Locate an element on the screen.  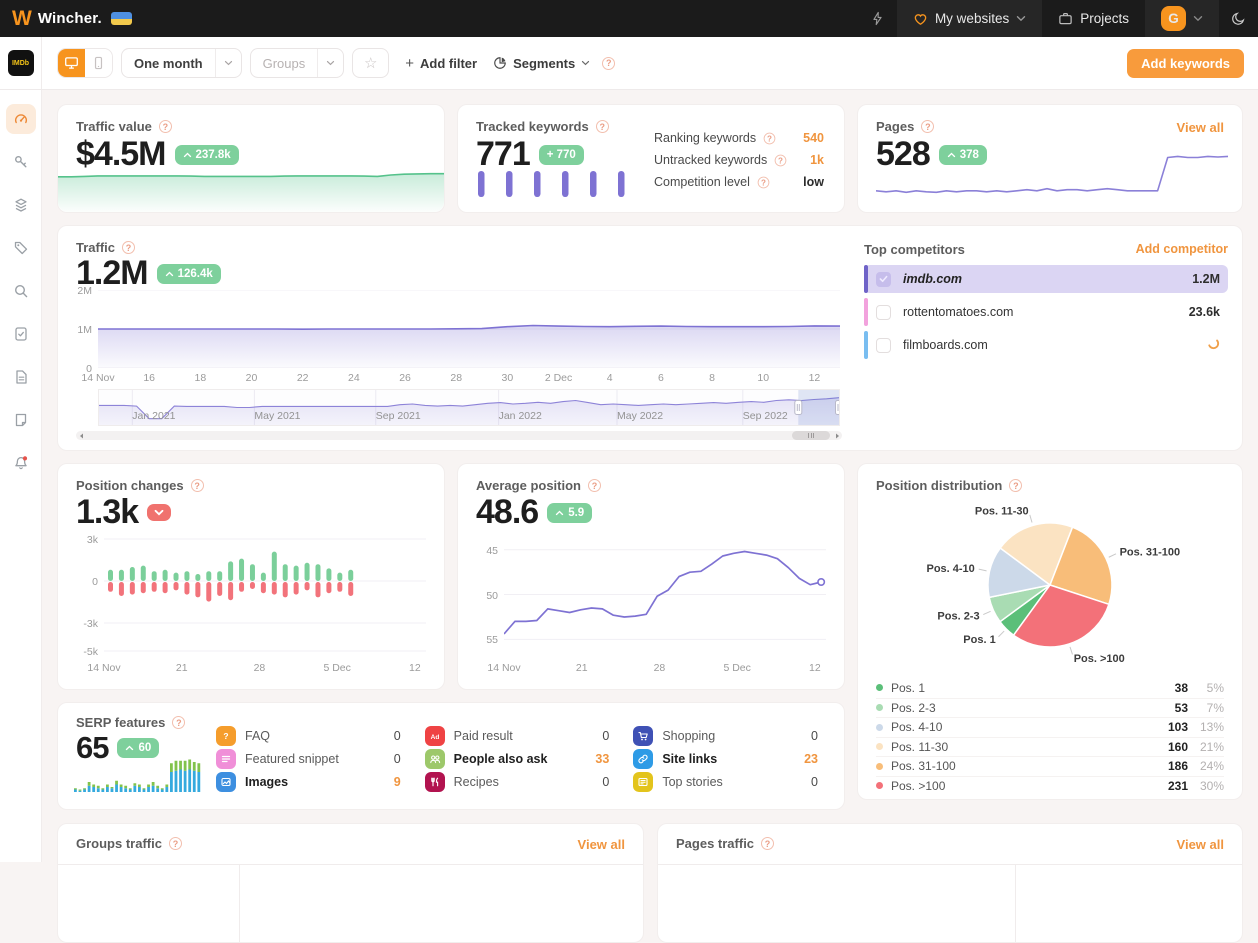
check-icon is located at coordinates (883, 279).